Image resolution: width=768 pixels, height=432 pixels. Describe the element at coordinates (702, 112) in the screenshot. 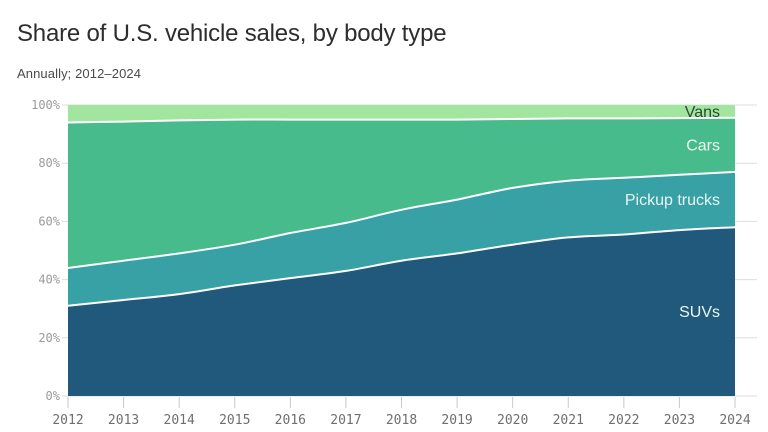

I see `series-label-vans: Vans` at that location.